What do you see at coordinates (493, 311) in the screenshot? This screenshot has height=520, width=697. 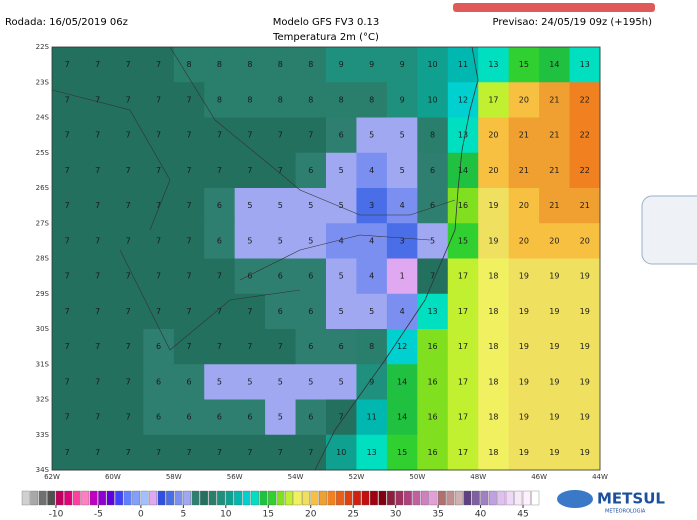 I see `temp-value: 18` at bounding box center [493, 311].